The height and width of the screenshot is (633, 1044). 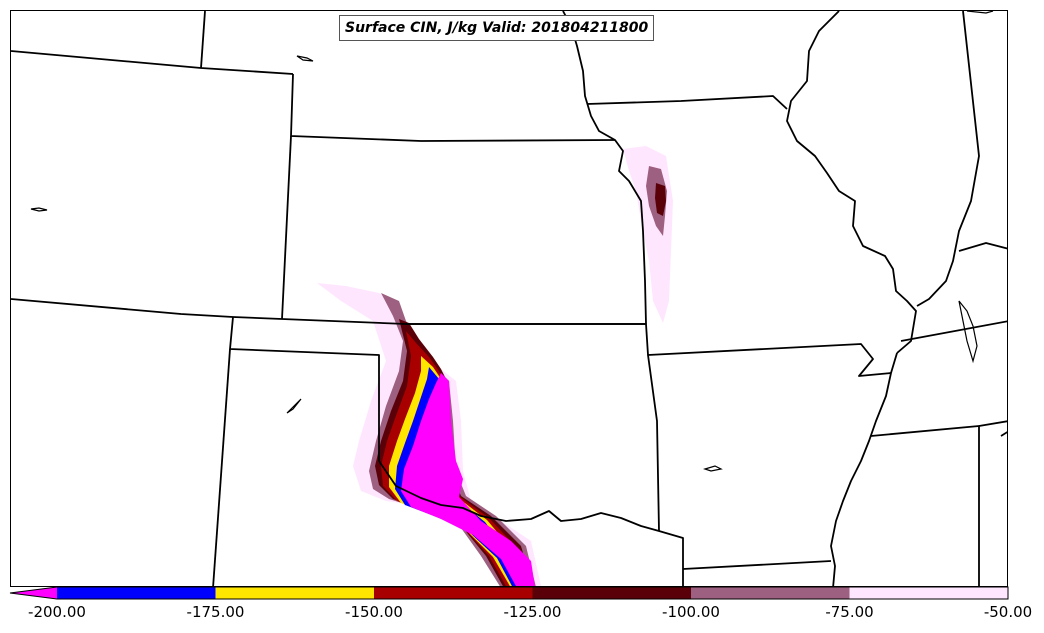 What do you see at coordinates (286, 227) in the screenshot?
I see `border-co-ks` at bounding box center [286, 227].